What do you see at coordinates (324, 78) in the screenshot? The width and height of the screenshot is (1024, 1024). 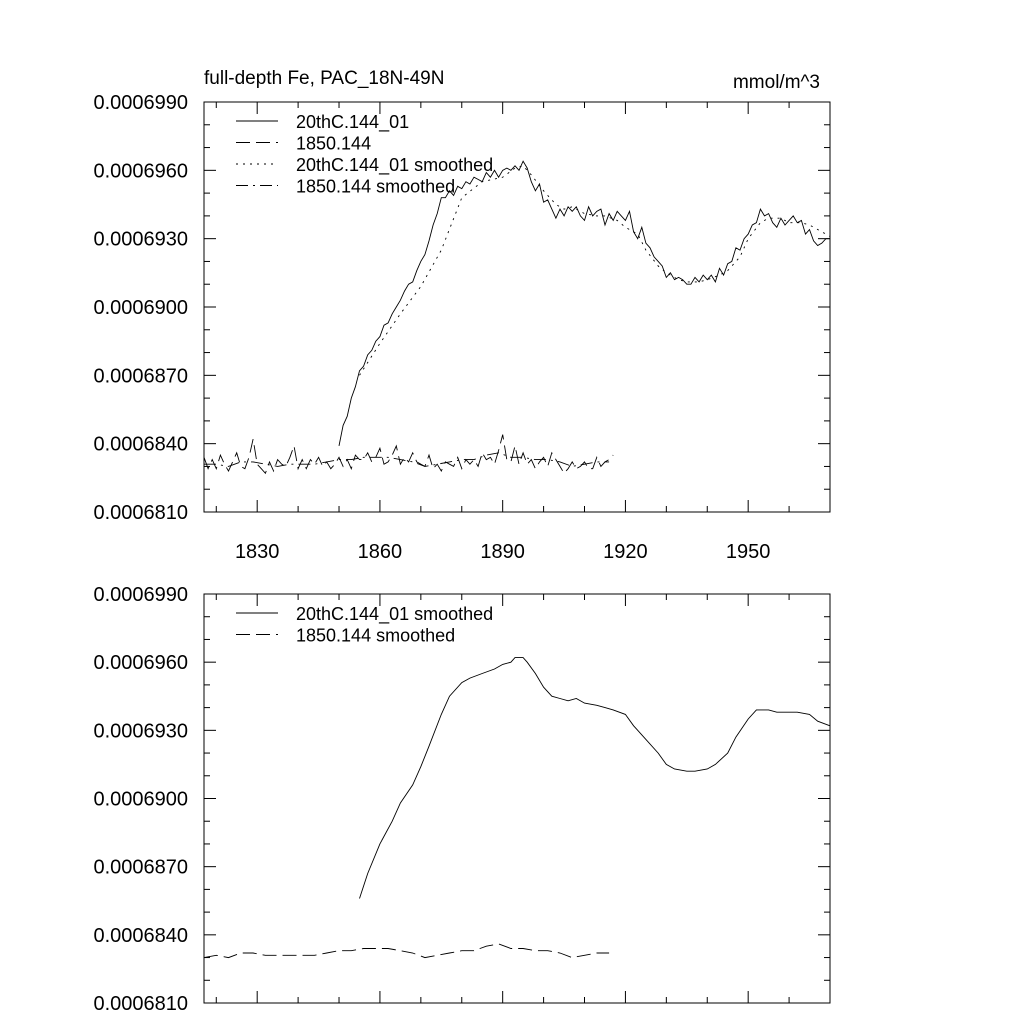 I see `chart-title: full-depth Fe, PAC_18N-49N` at bounding box center [324, 78].